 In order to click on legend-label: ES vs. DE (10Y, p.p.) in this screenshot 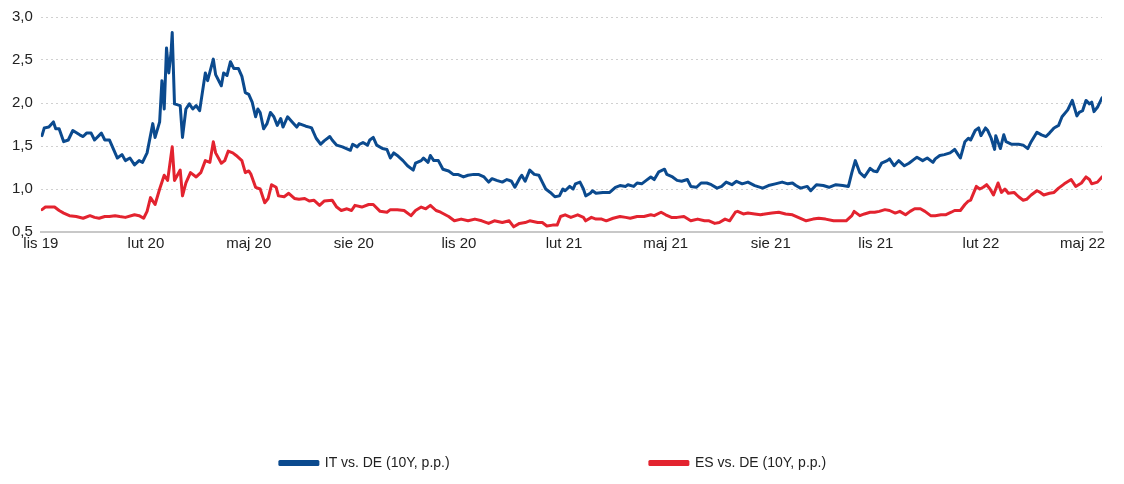, I will do `click(760, 461)`.